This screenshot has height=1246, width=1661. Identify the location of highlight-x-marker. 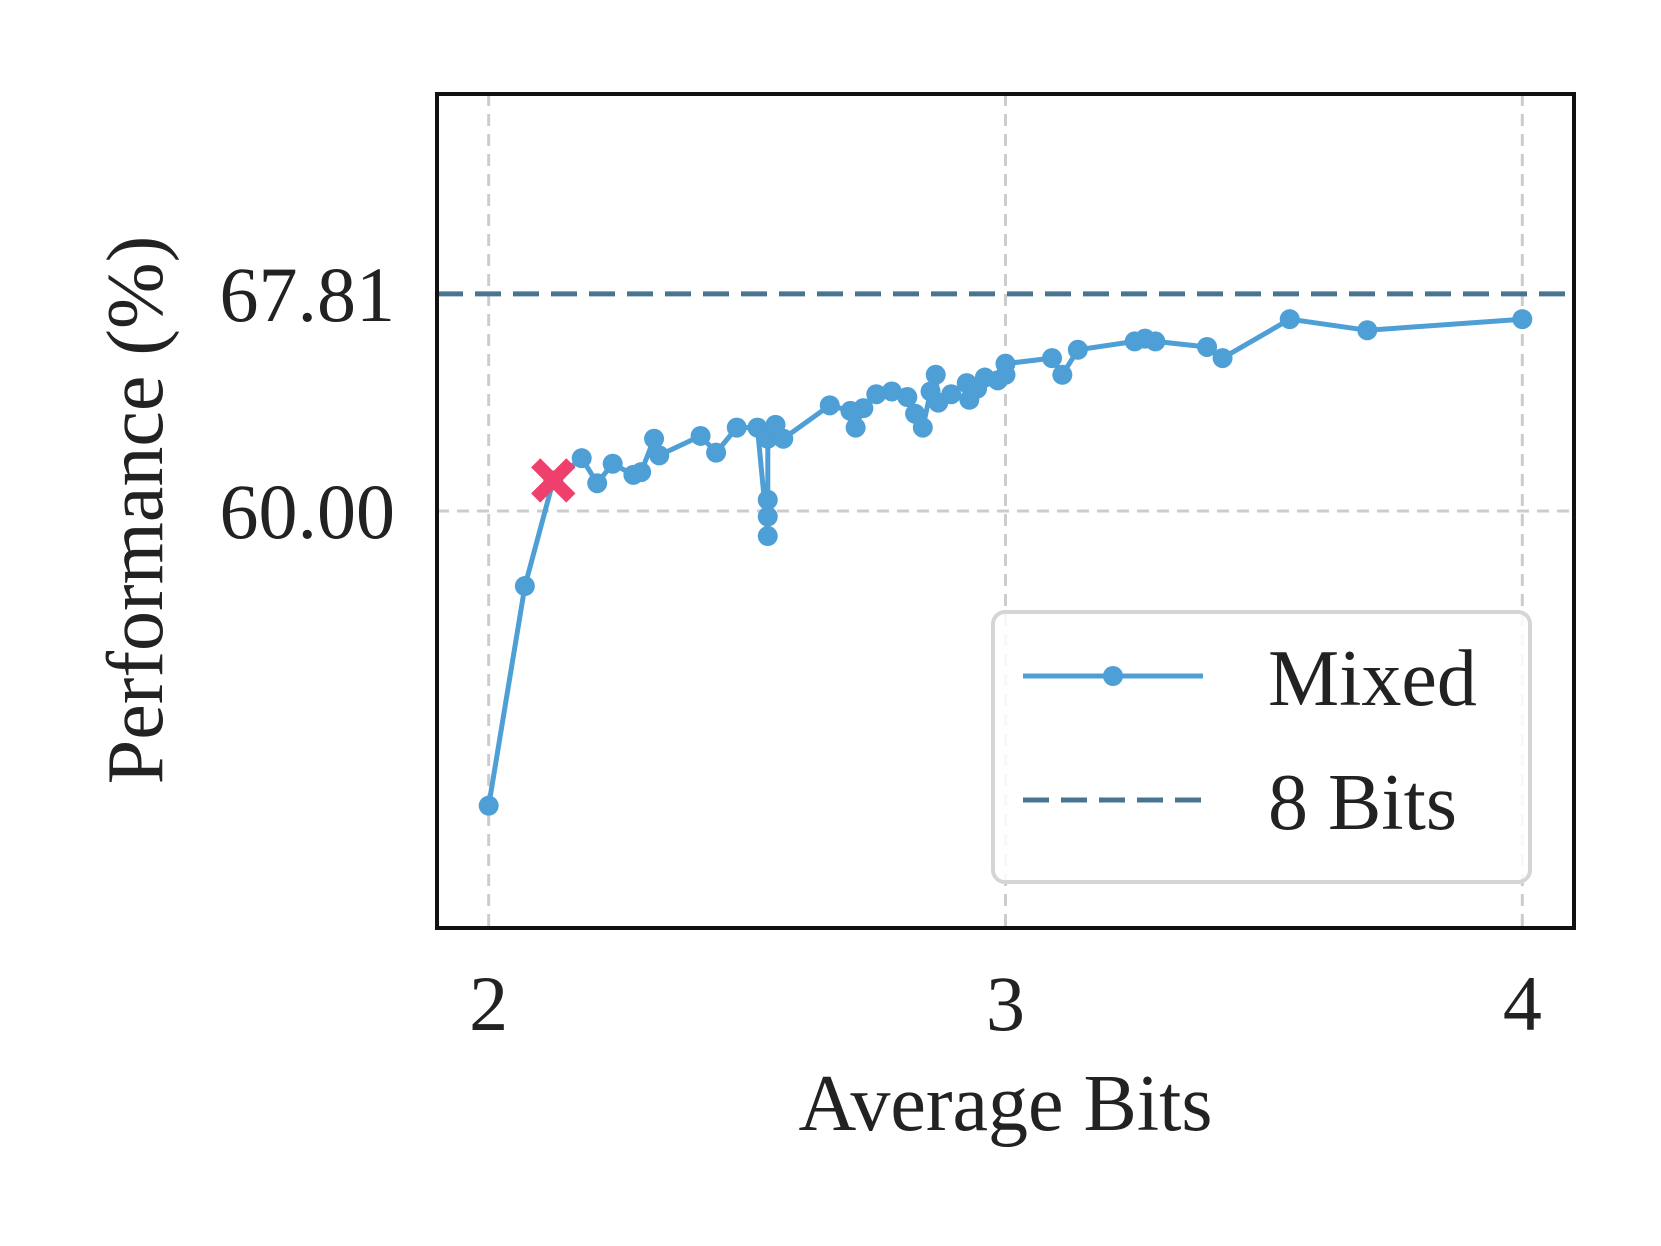
(553, 480).